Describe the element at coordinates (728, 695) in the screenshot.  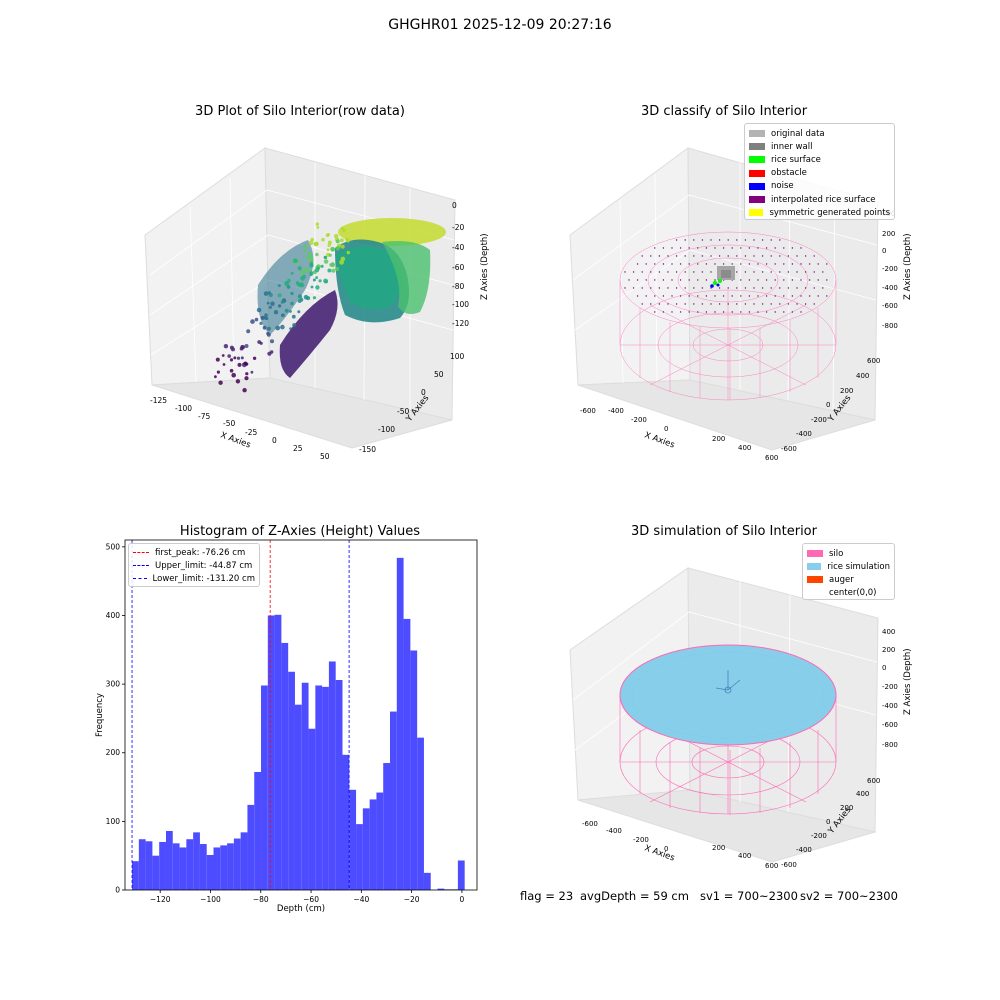
I see `p4-rice-surface-texture` at that location.